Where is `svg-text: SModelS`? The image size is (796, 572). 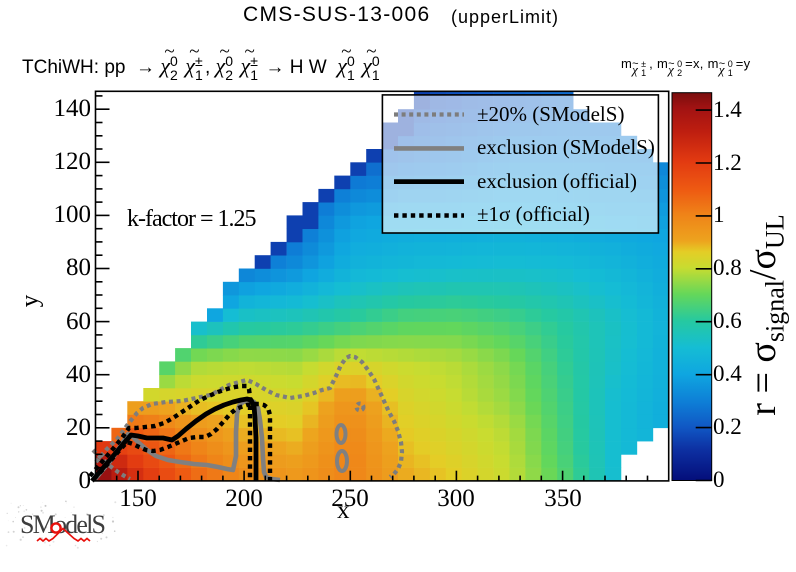 svg-text: SModelS is located at coordinates (62, 524).